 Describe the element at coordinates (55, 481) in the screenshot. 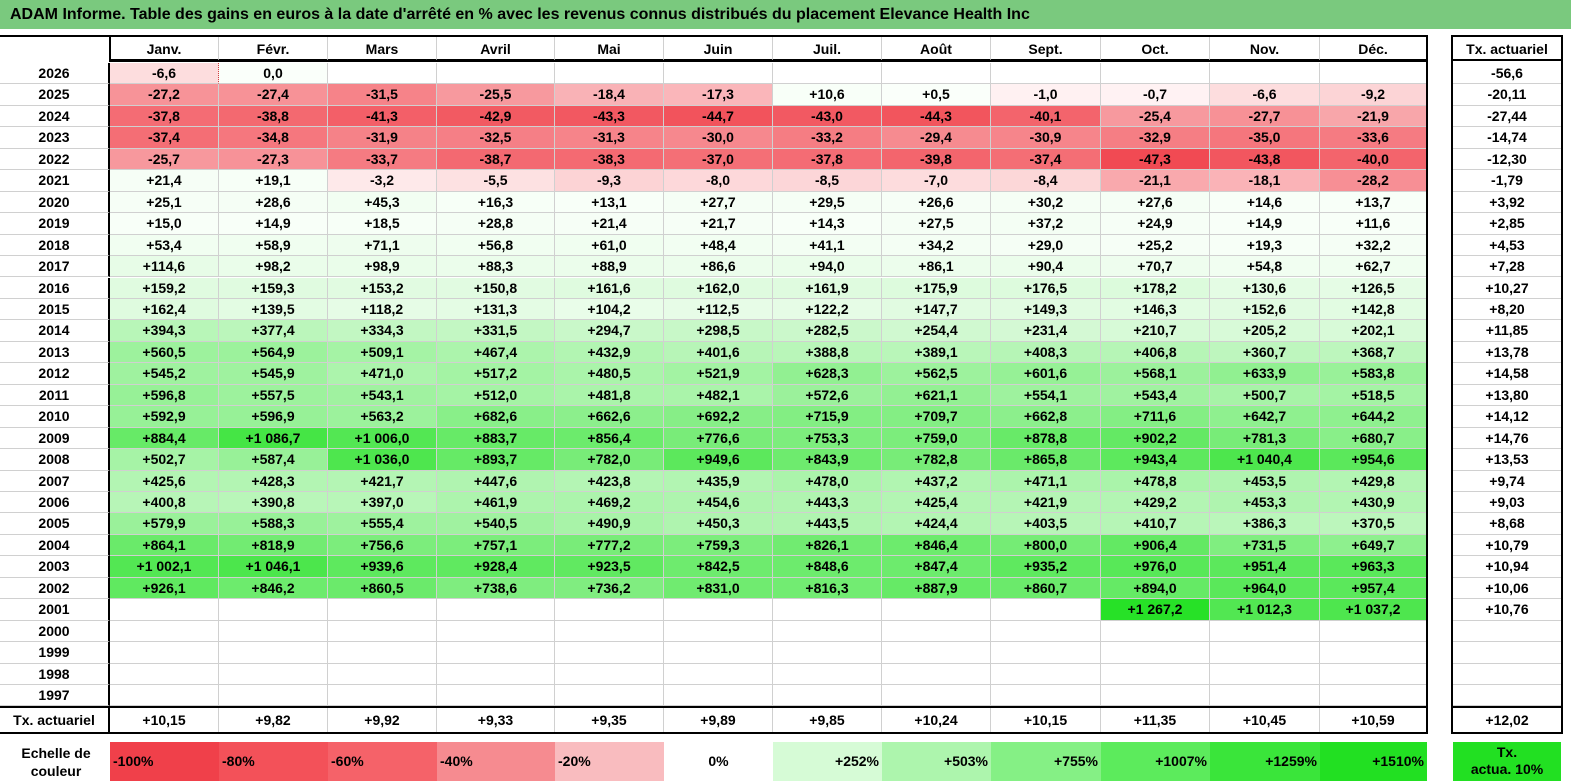

I see `year-label: 2007` at that location.